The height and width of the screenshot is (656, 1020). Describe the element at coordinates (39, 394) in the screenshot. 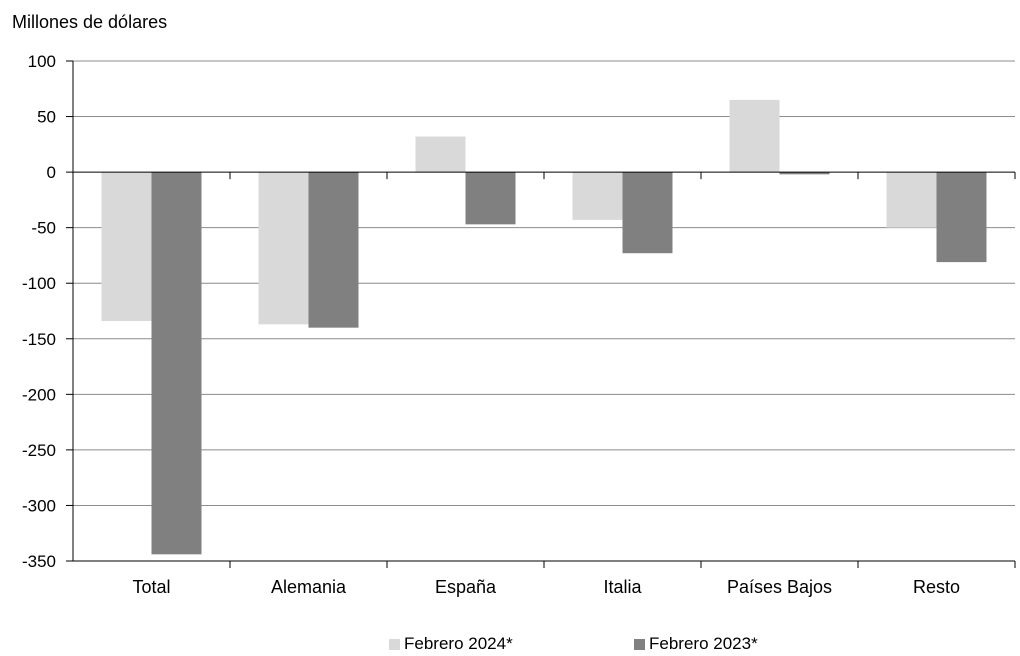

I see `y-tick-label: -200` at that location.